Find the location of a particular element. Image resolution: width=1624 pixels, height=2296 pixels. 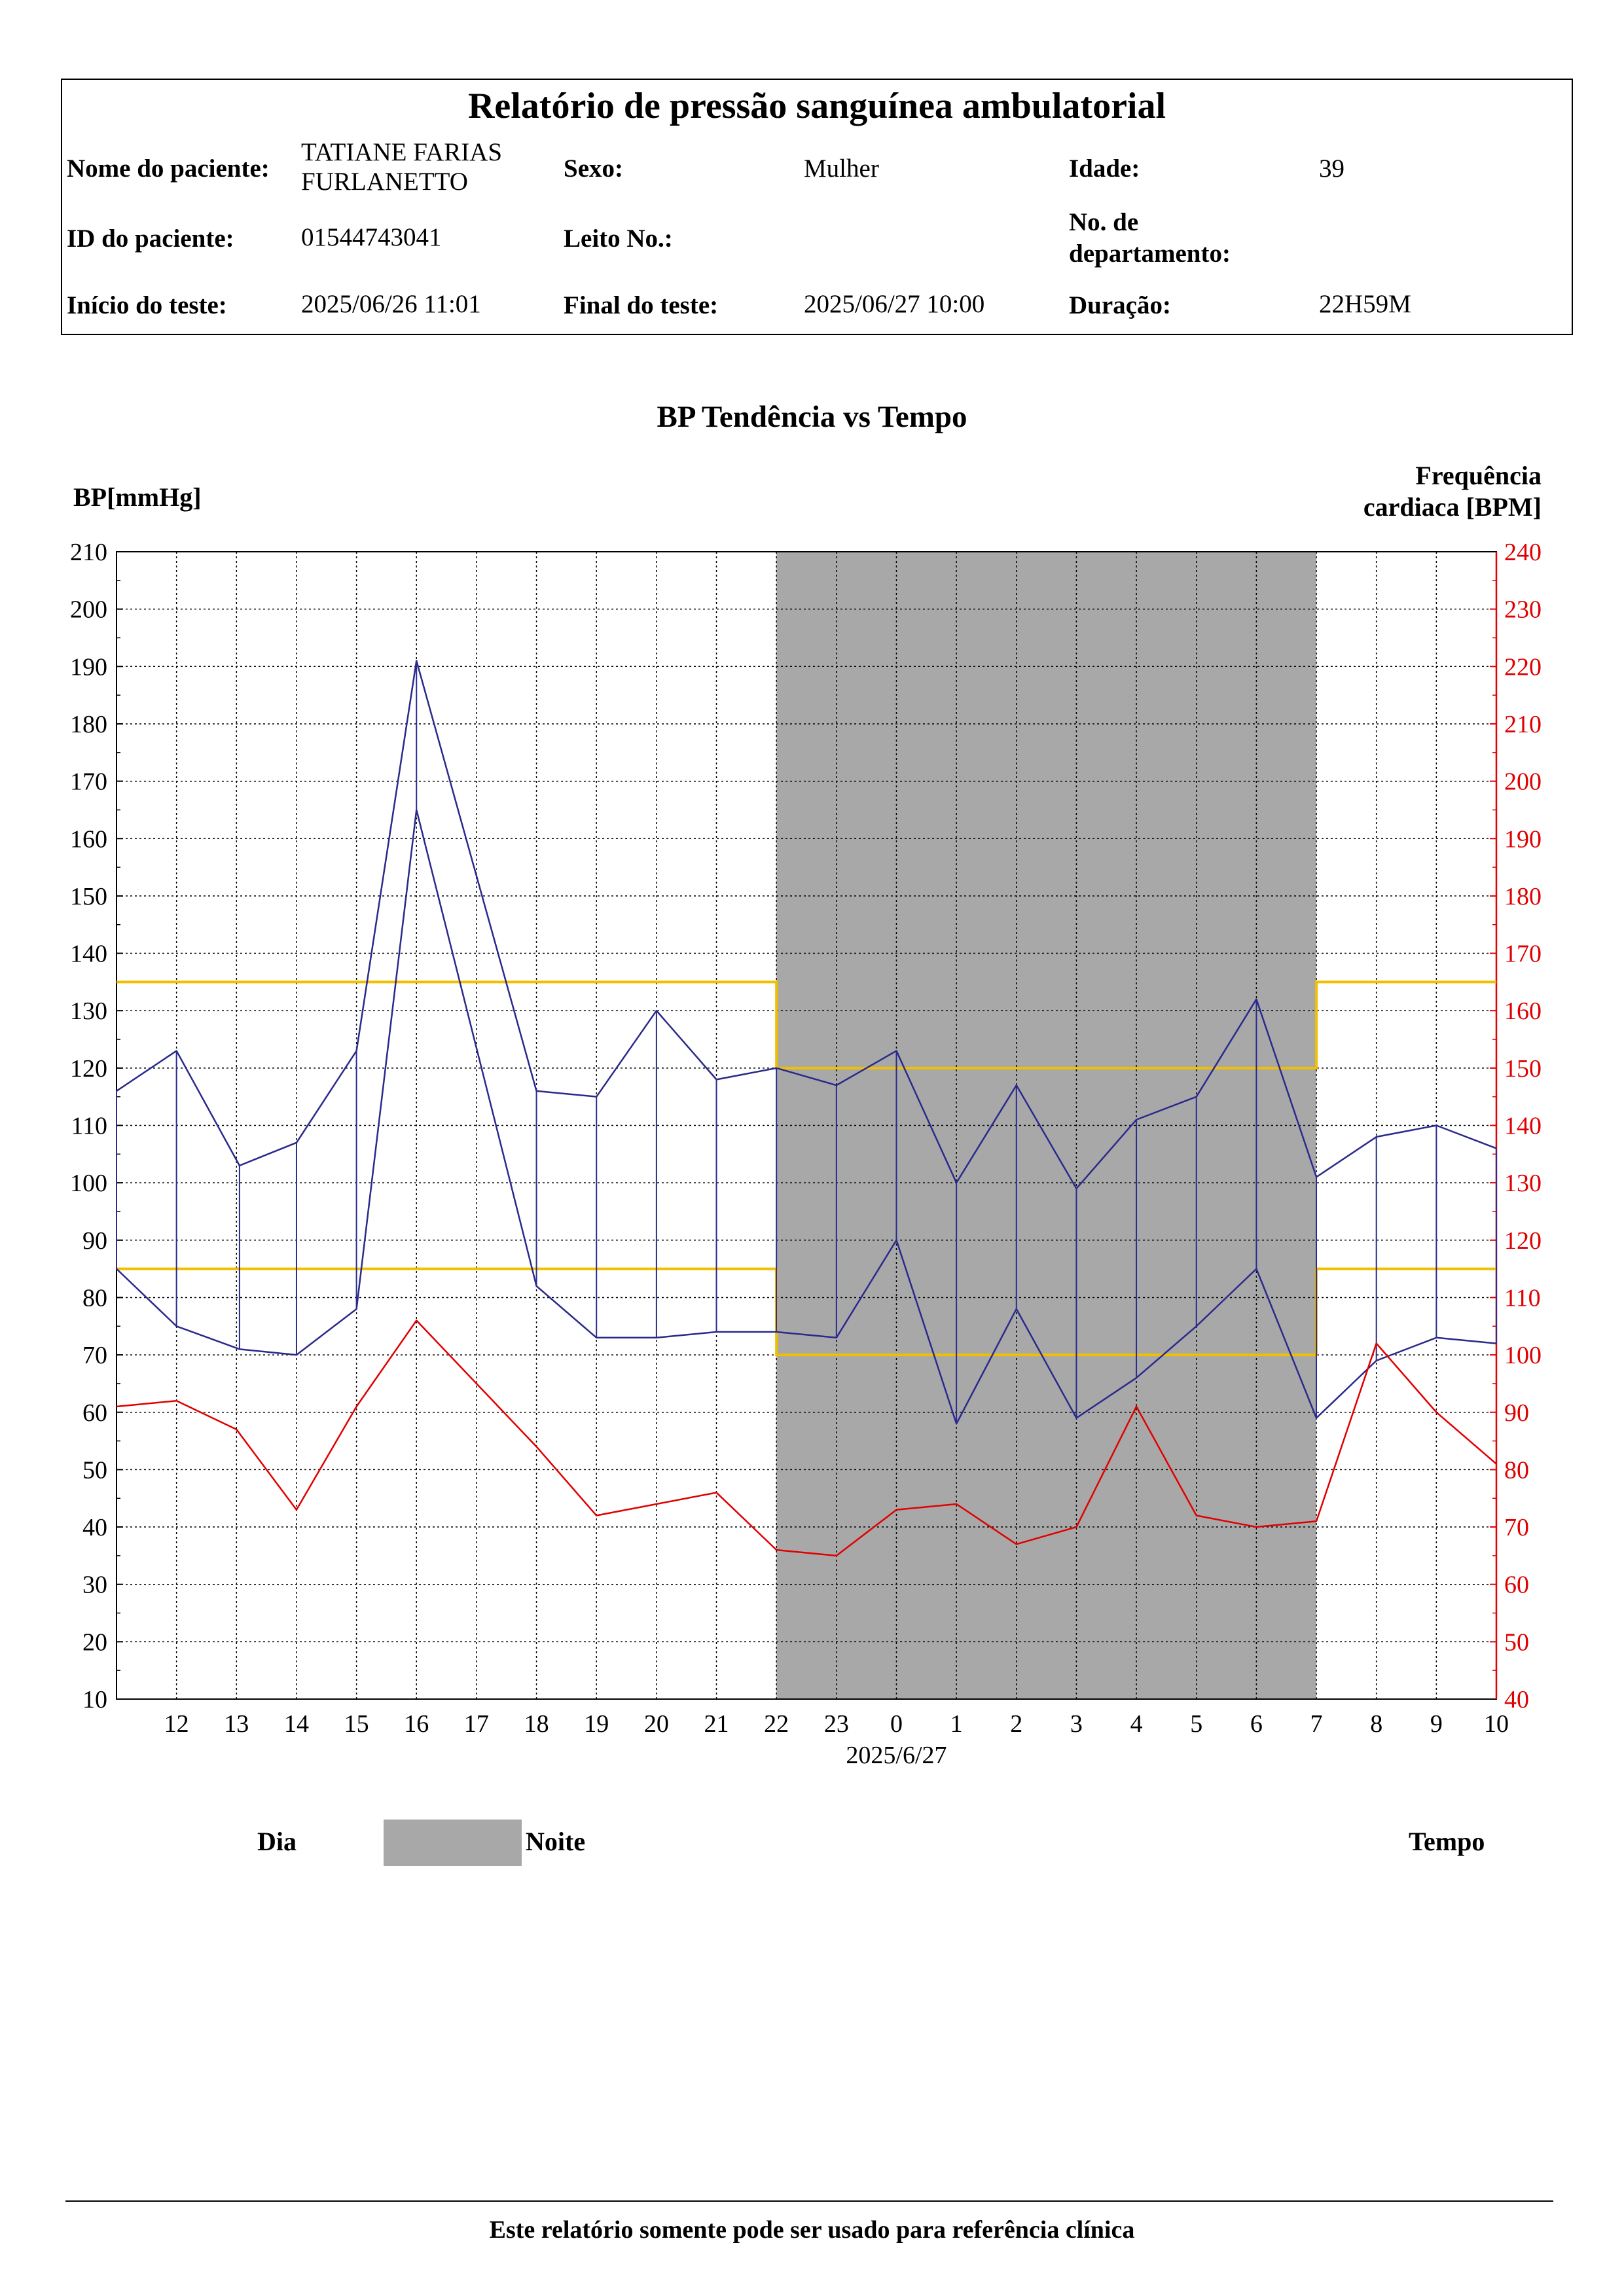

left-axis-tick-label: 180 is located at coordinates (89, 724).